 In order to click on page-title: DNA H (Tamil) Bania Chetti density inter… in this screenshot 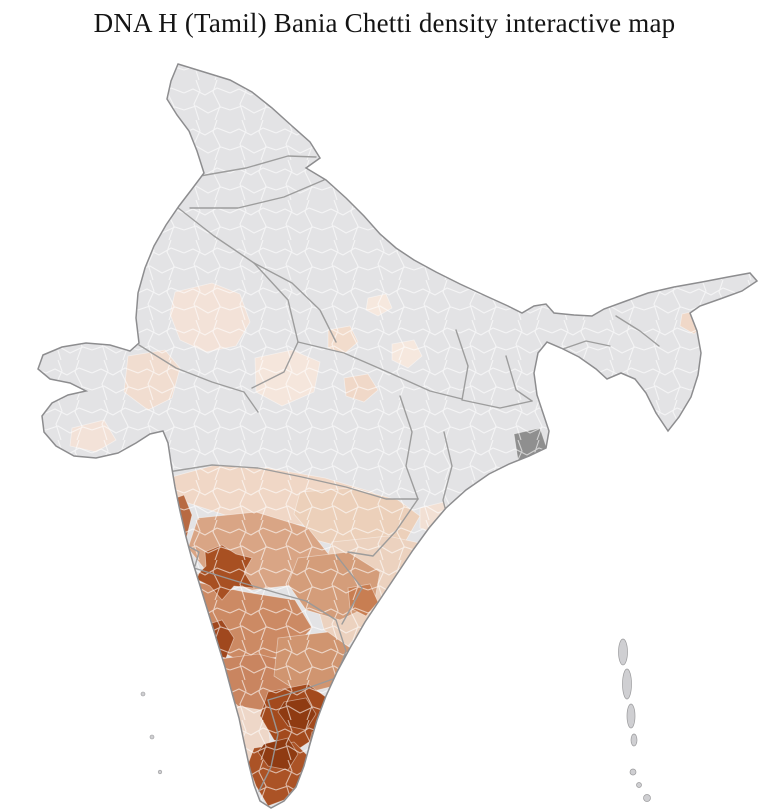, I will do `click(384, 23)`.